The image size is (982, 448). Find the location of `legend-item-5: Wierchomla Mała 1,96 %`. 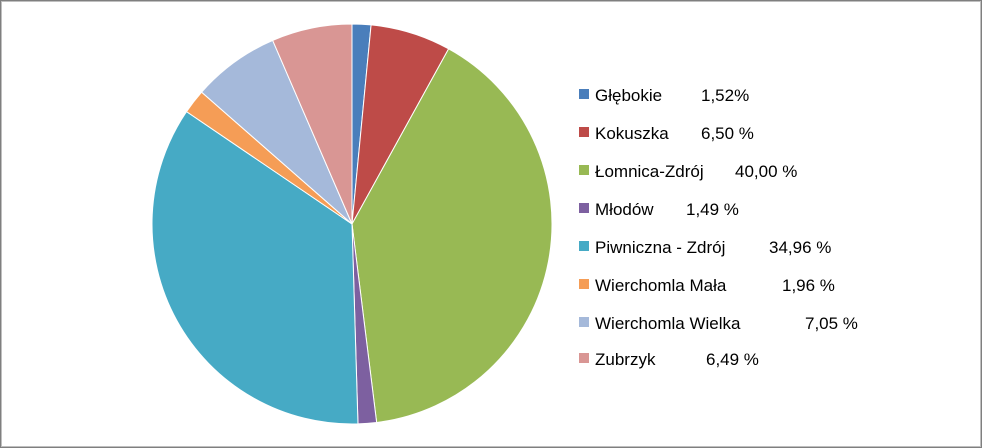

legend-item-5: Wierchomla Mała 1,96 % is located at coordinates (707, 285).